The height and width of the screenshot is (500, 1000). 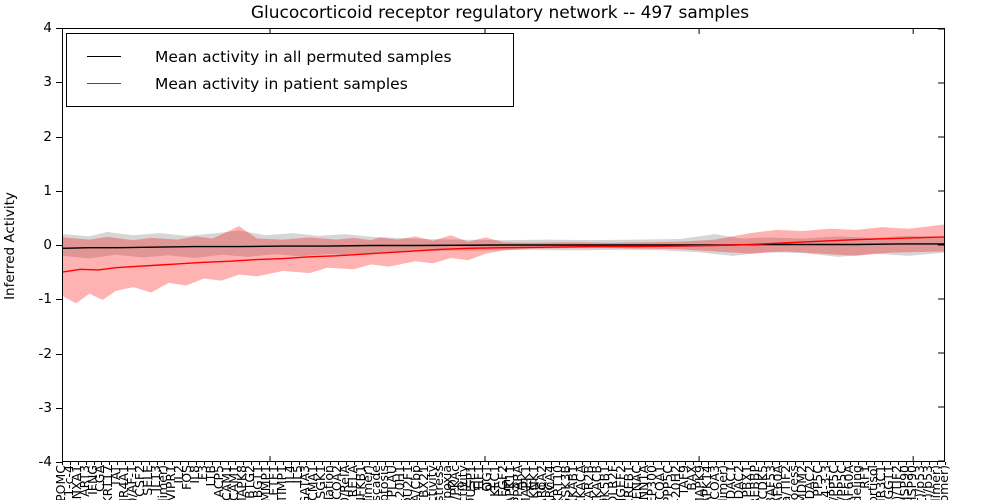 What do you see at coordinates (47, 28) in the screenshot?
I see `y-tick-label: 4` at bounding box center [47, 28].